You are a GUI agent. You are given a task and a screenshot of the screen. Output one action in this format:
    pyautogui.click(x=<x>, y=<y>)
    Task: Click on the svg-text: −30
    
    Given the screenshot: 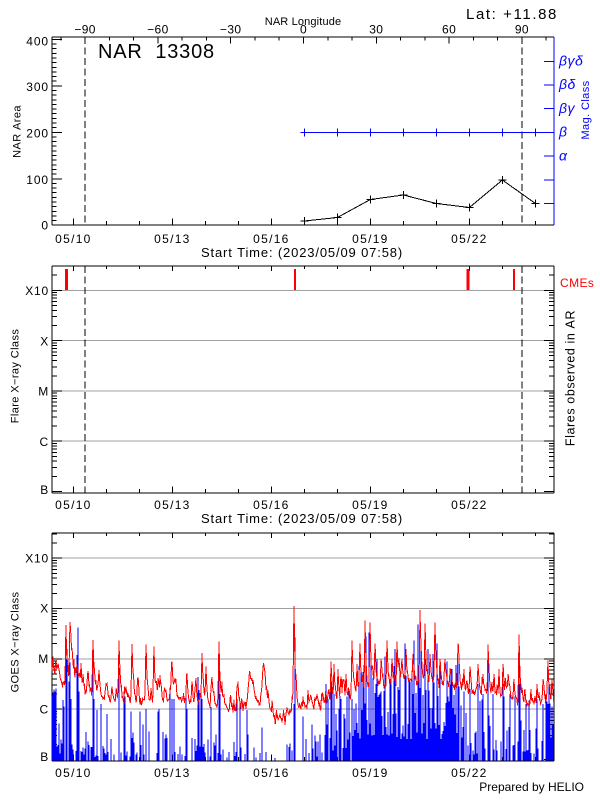 What is the action you would take?
    pyautogui.click(x=231, y=30)
    